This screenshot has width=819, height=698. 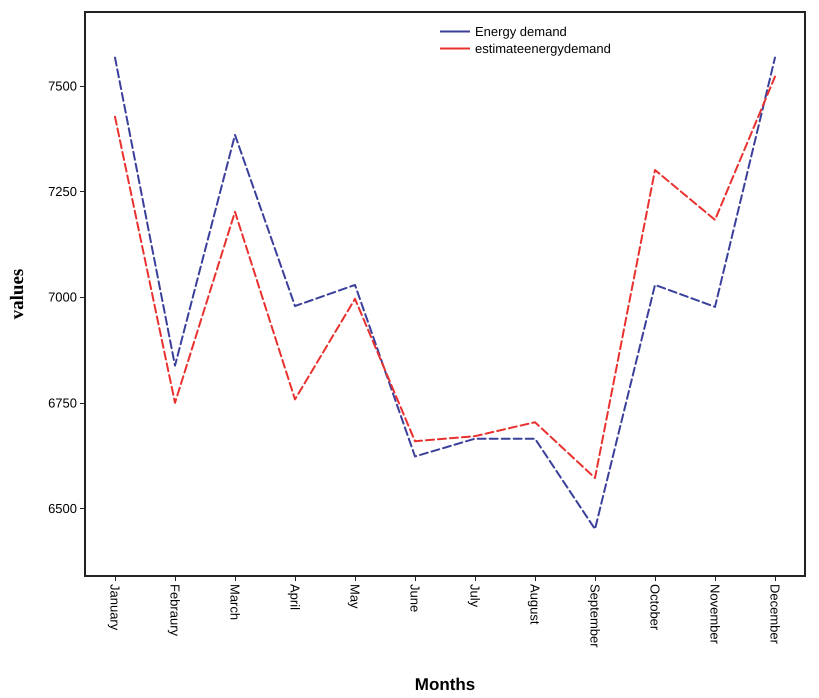 What do you see at coordinates (62, 508) in the screenshot?
I see `y-tick-label: 6500` at bounding box center [62, 508].